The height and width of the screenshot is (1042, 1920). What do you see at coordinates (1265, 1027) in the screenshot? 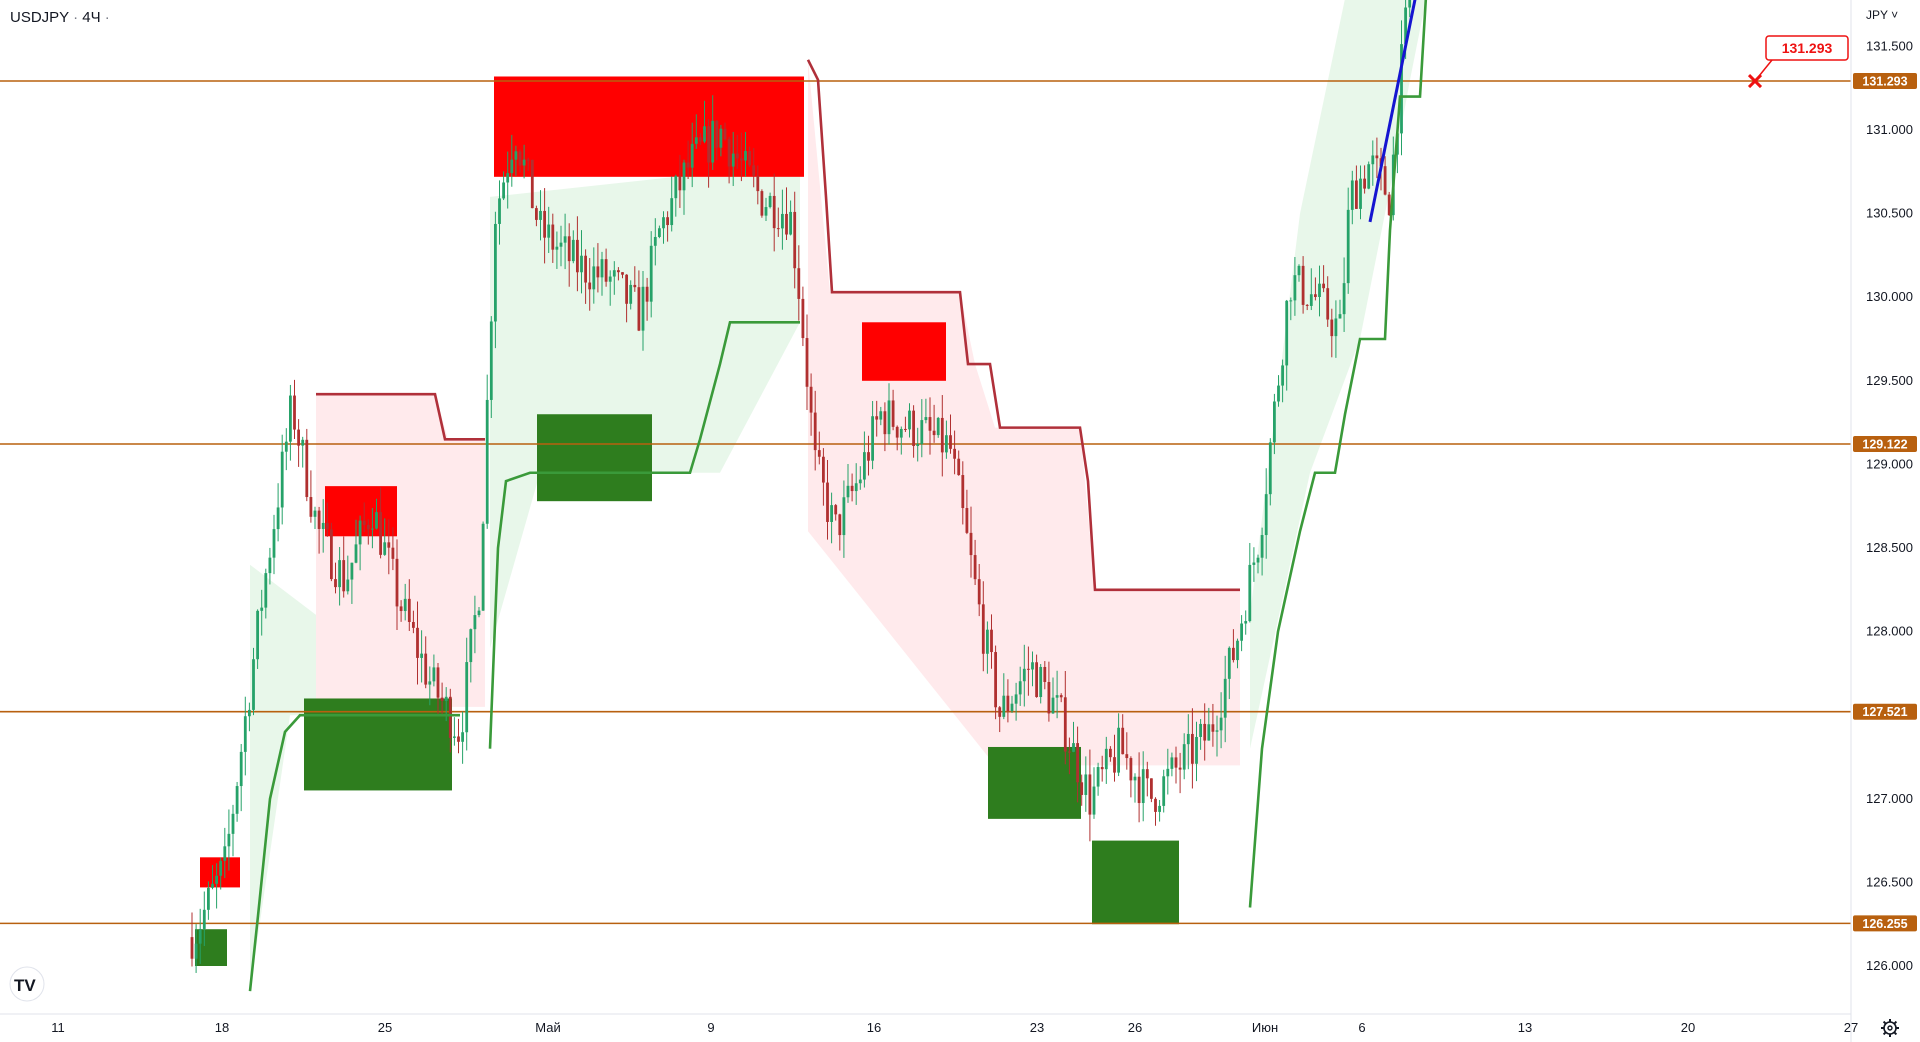
I see `x-tick-label: Июн` at bounding box center [1265, 1027].